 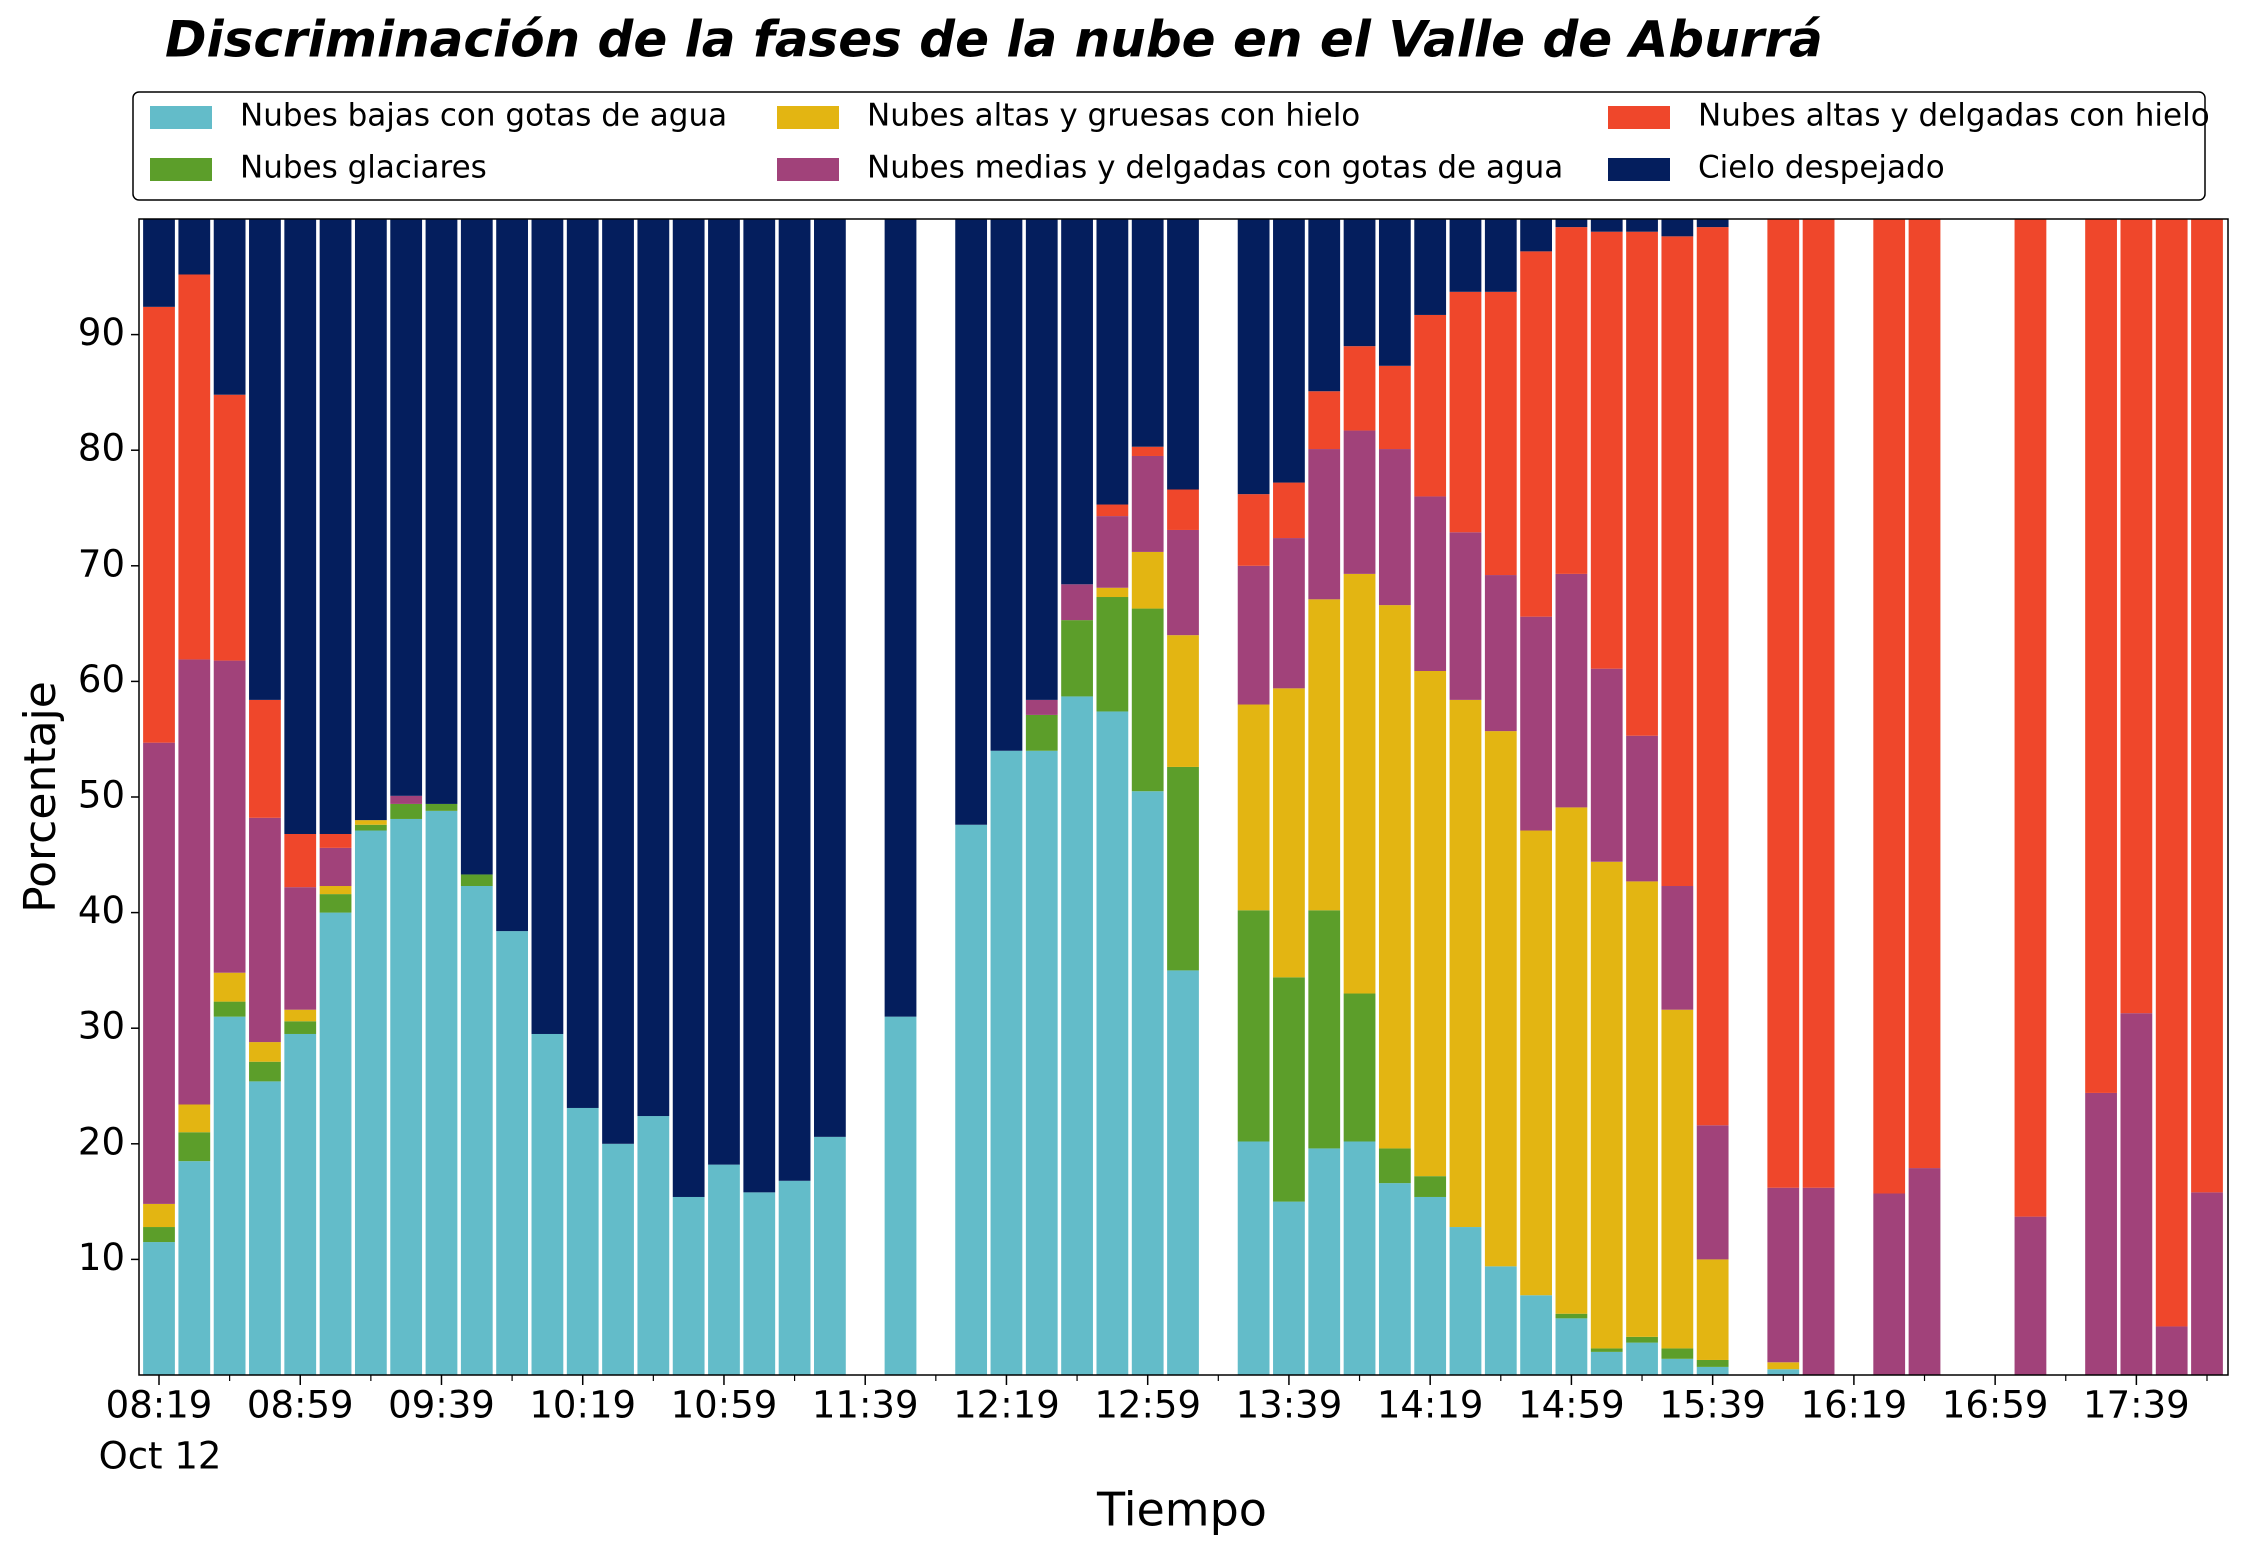 I want to click on legend-label: Cielo despejado, so click(x=1821, y=168).